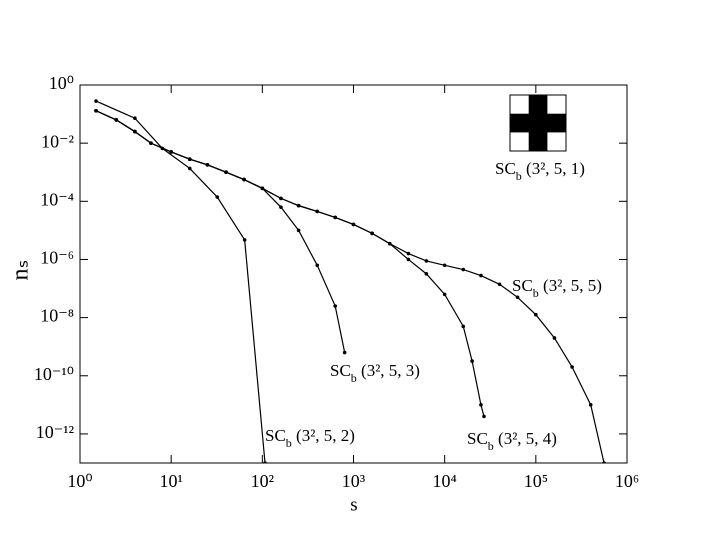 Image resolution: width=705 pixels, height=545 pixels. Describe the element at coordinates (627, 481) in the screenshot. I see `x-tick-label: 10⁶` at that location.